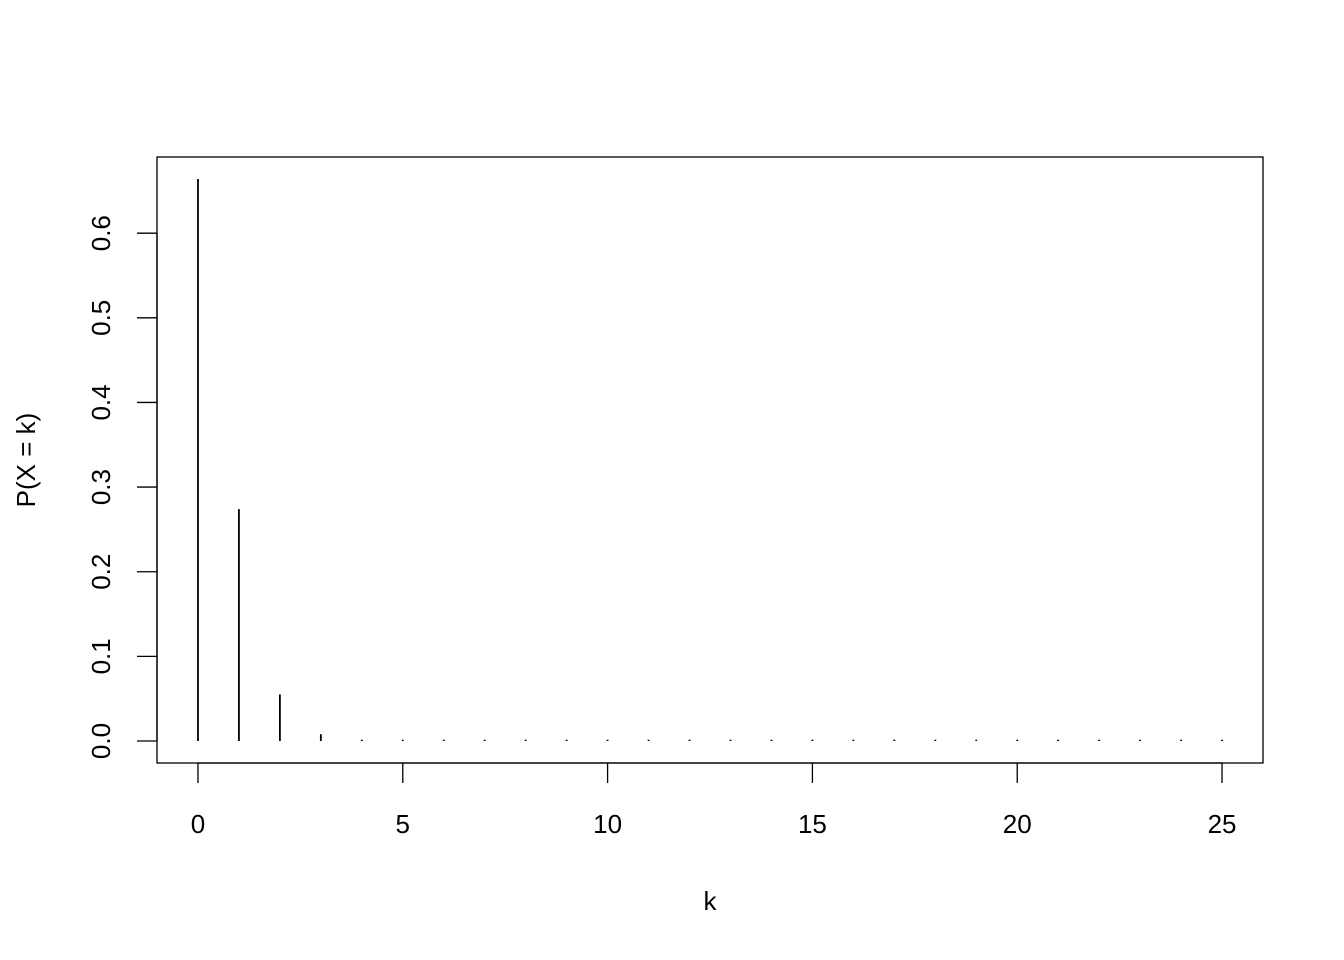  Describe the element at coordinates (101, 741) in the screenshot. I see `y-tick-label: 0.0` at that location.